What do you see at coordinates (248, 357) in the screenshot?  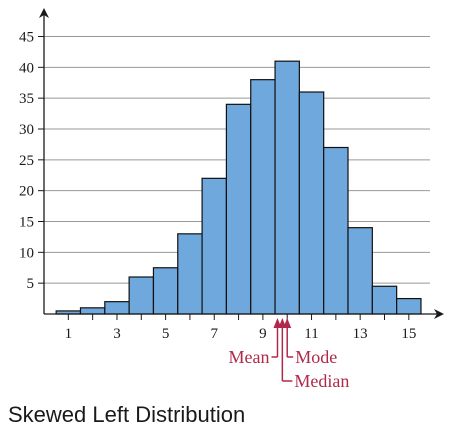 I see `mean-label: Mean` at bounding box center [248, 357].